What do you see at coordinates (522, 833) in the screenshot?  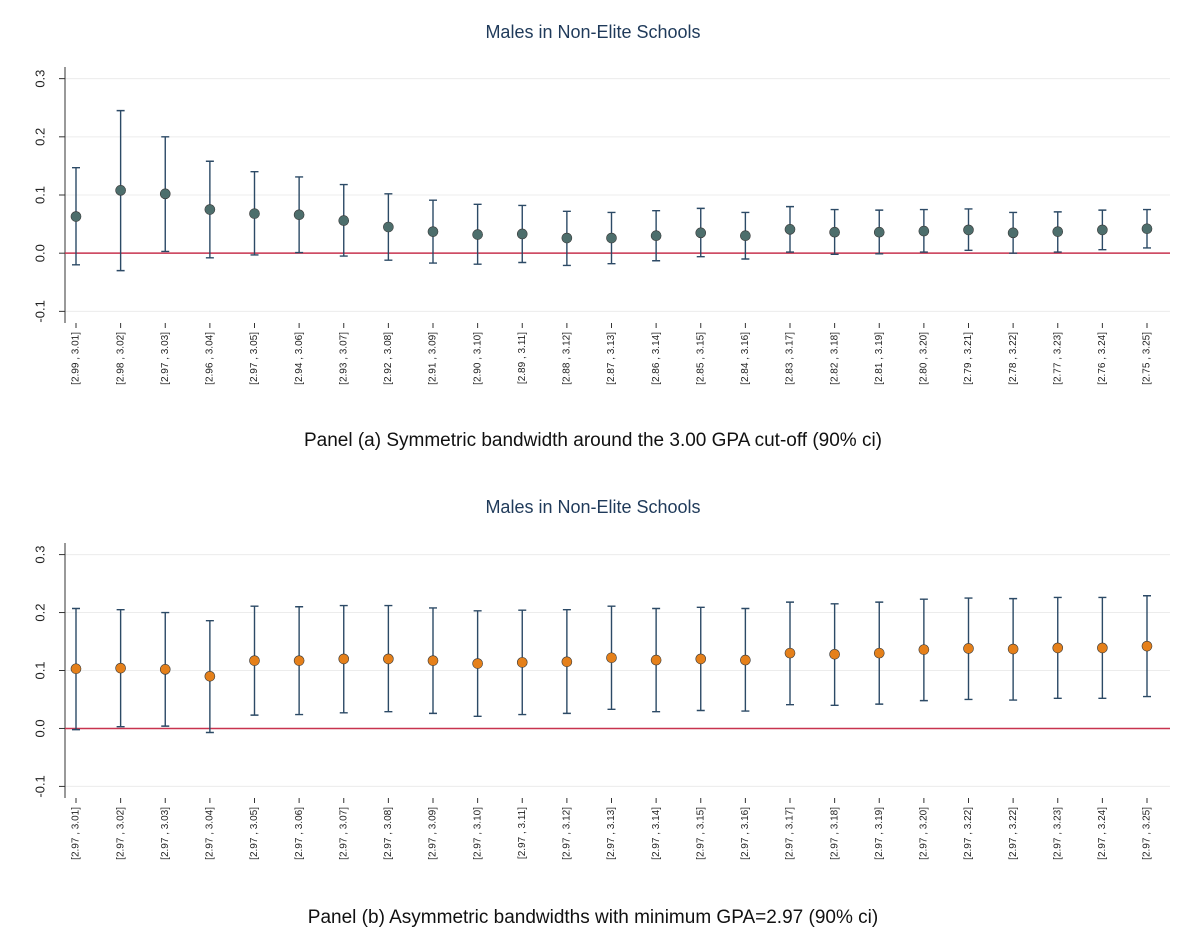 I see `x-tick-label: [2.97 , 3.11]` at bounding box center [522, 833].